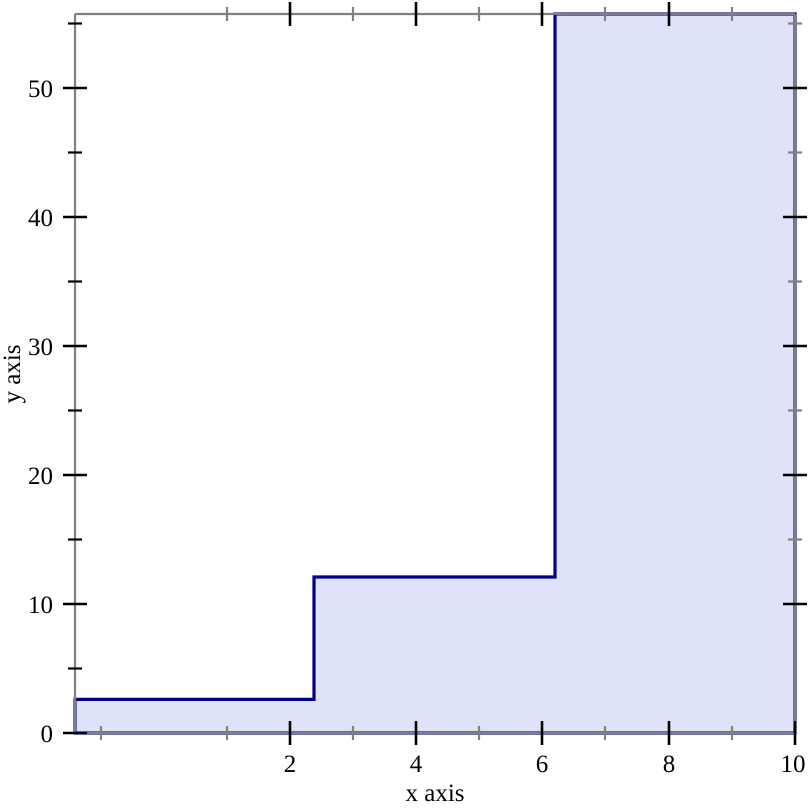 Image resolution: width=812 pixels, height=812 pixels. I want to click on y-tick-label-30: 30, so click(40, 347).